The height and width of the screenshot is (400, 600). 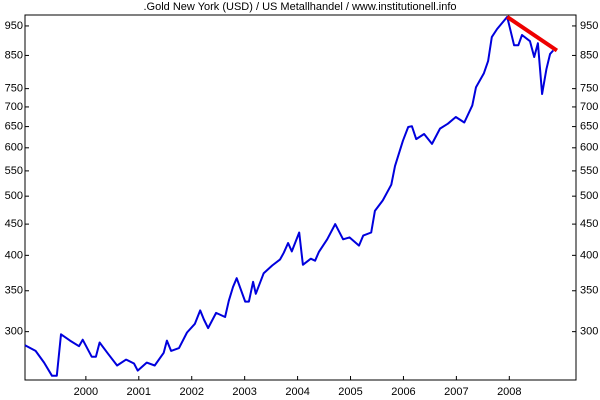 I want to click on y-tick-label: 950, so click(x=14, y=26).